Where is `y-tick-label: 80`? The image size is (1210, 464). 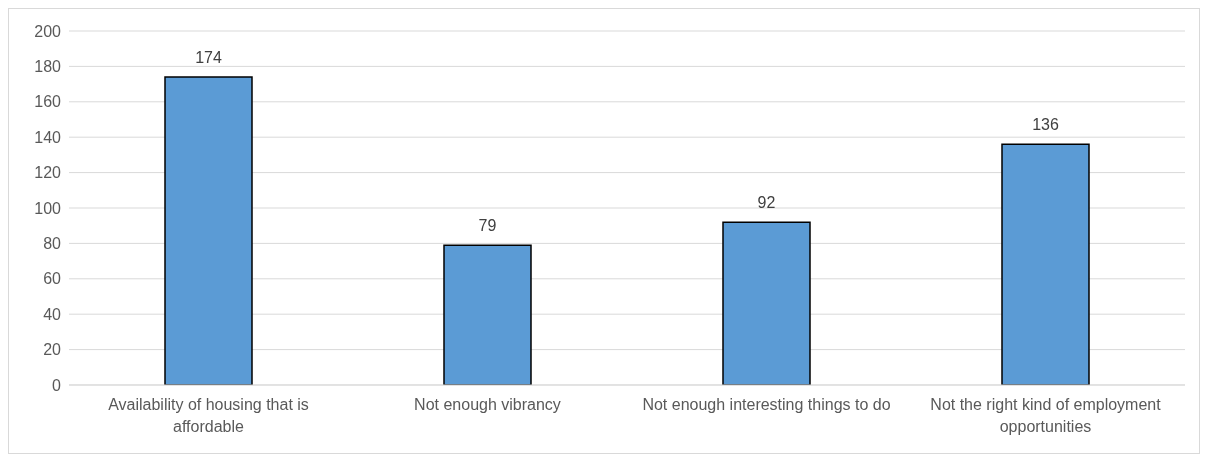 y-tick-label: 80 is located at coordinates (52, 244).